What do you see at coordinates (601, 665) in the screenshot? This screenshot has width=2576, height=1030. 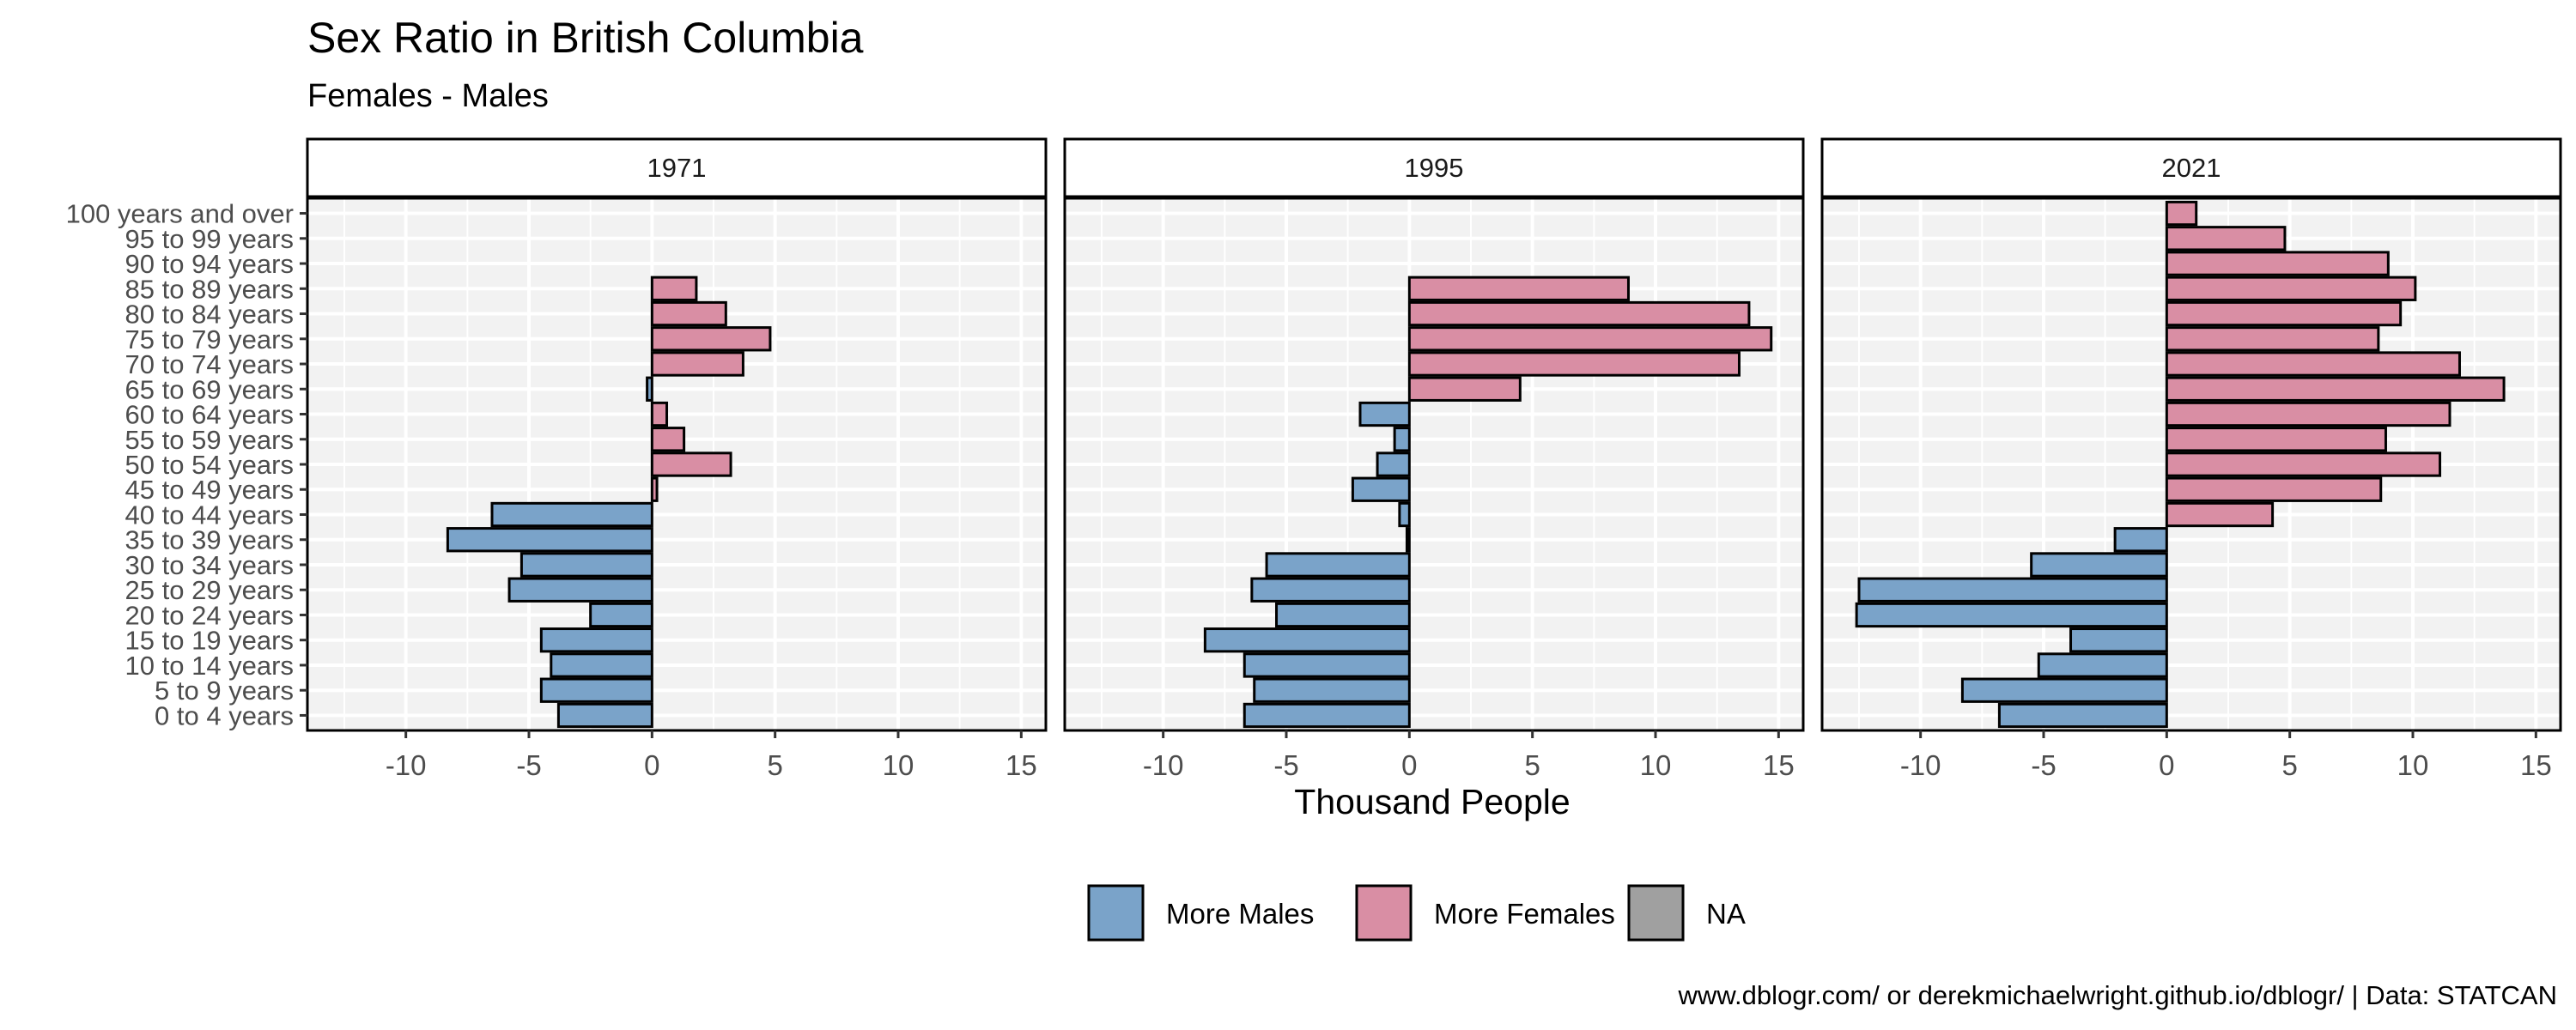 I see `bar-1971-10-to-14-years` at bounding box center [601, 665].